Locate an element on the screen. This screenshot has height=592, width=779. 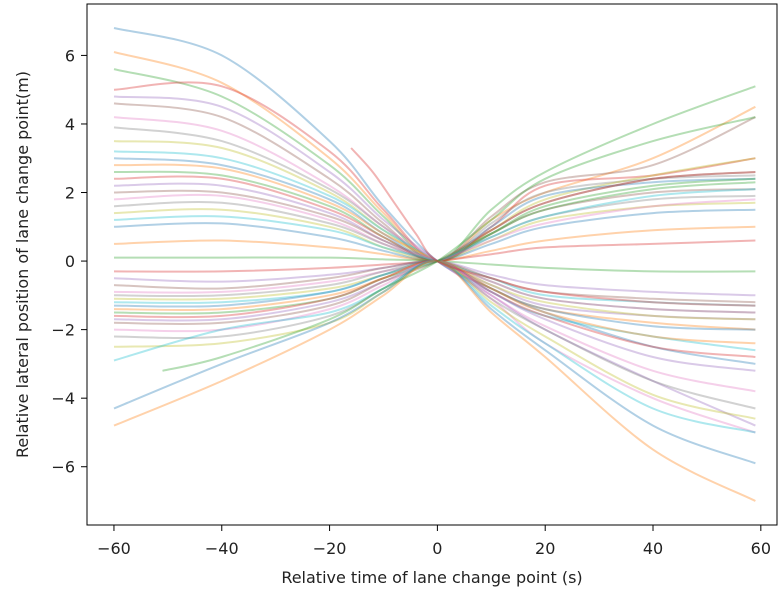
x-tick-label: −40 is located at coordinates (222, 548).